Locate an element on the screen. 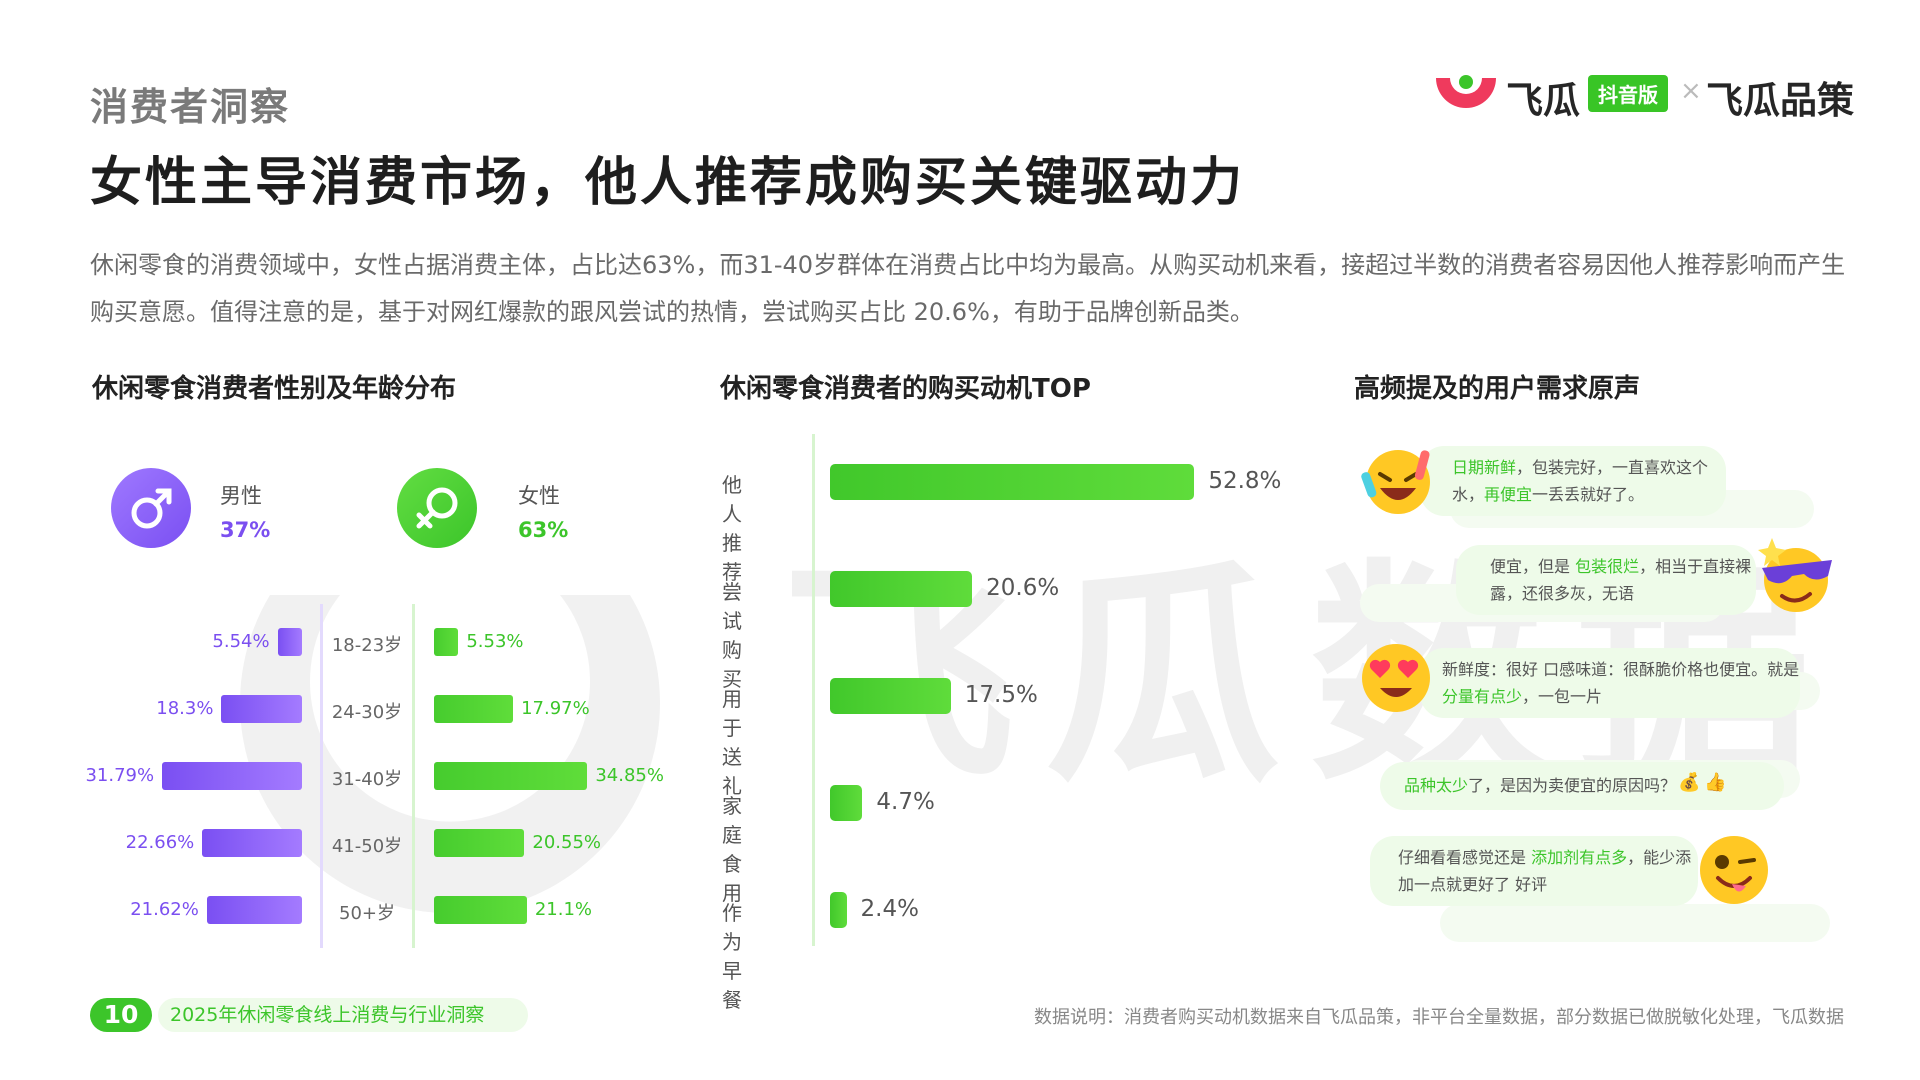 The width and height of the screenshot is (1920, 1080). male-icon is located at coordinates (151, 508).